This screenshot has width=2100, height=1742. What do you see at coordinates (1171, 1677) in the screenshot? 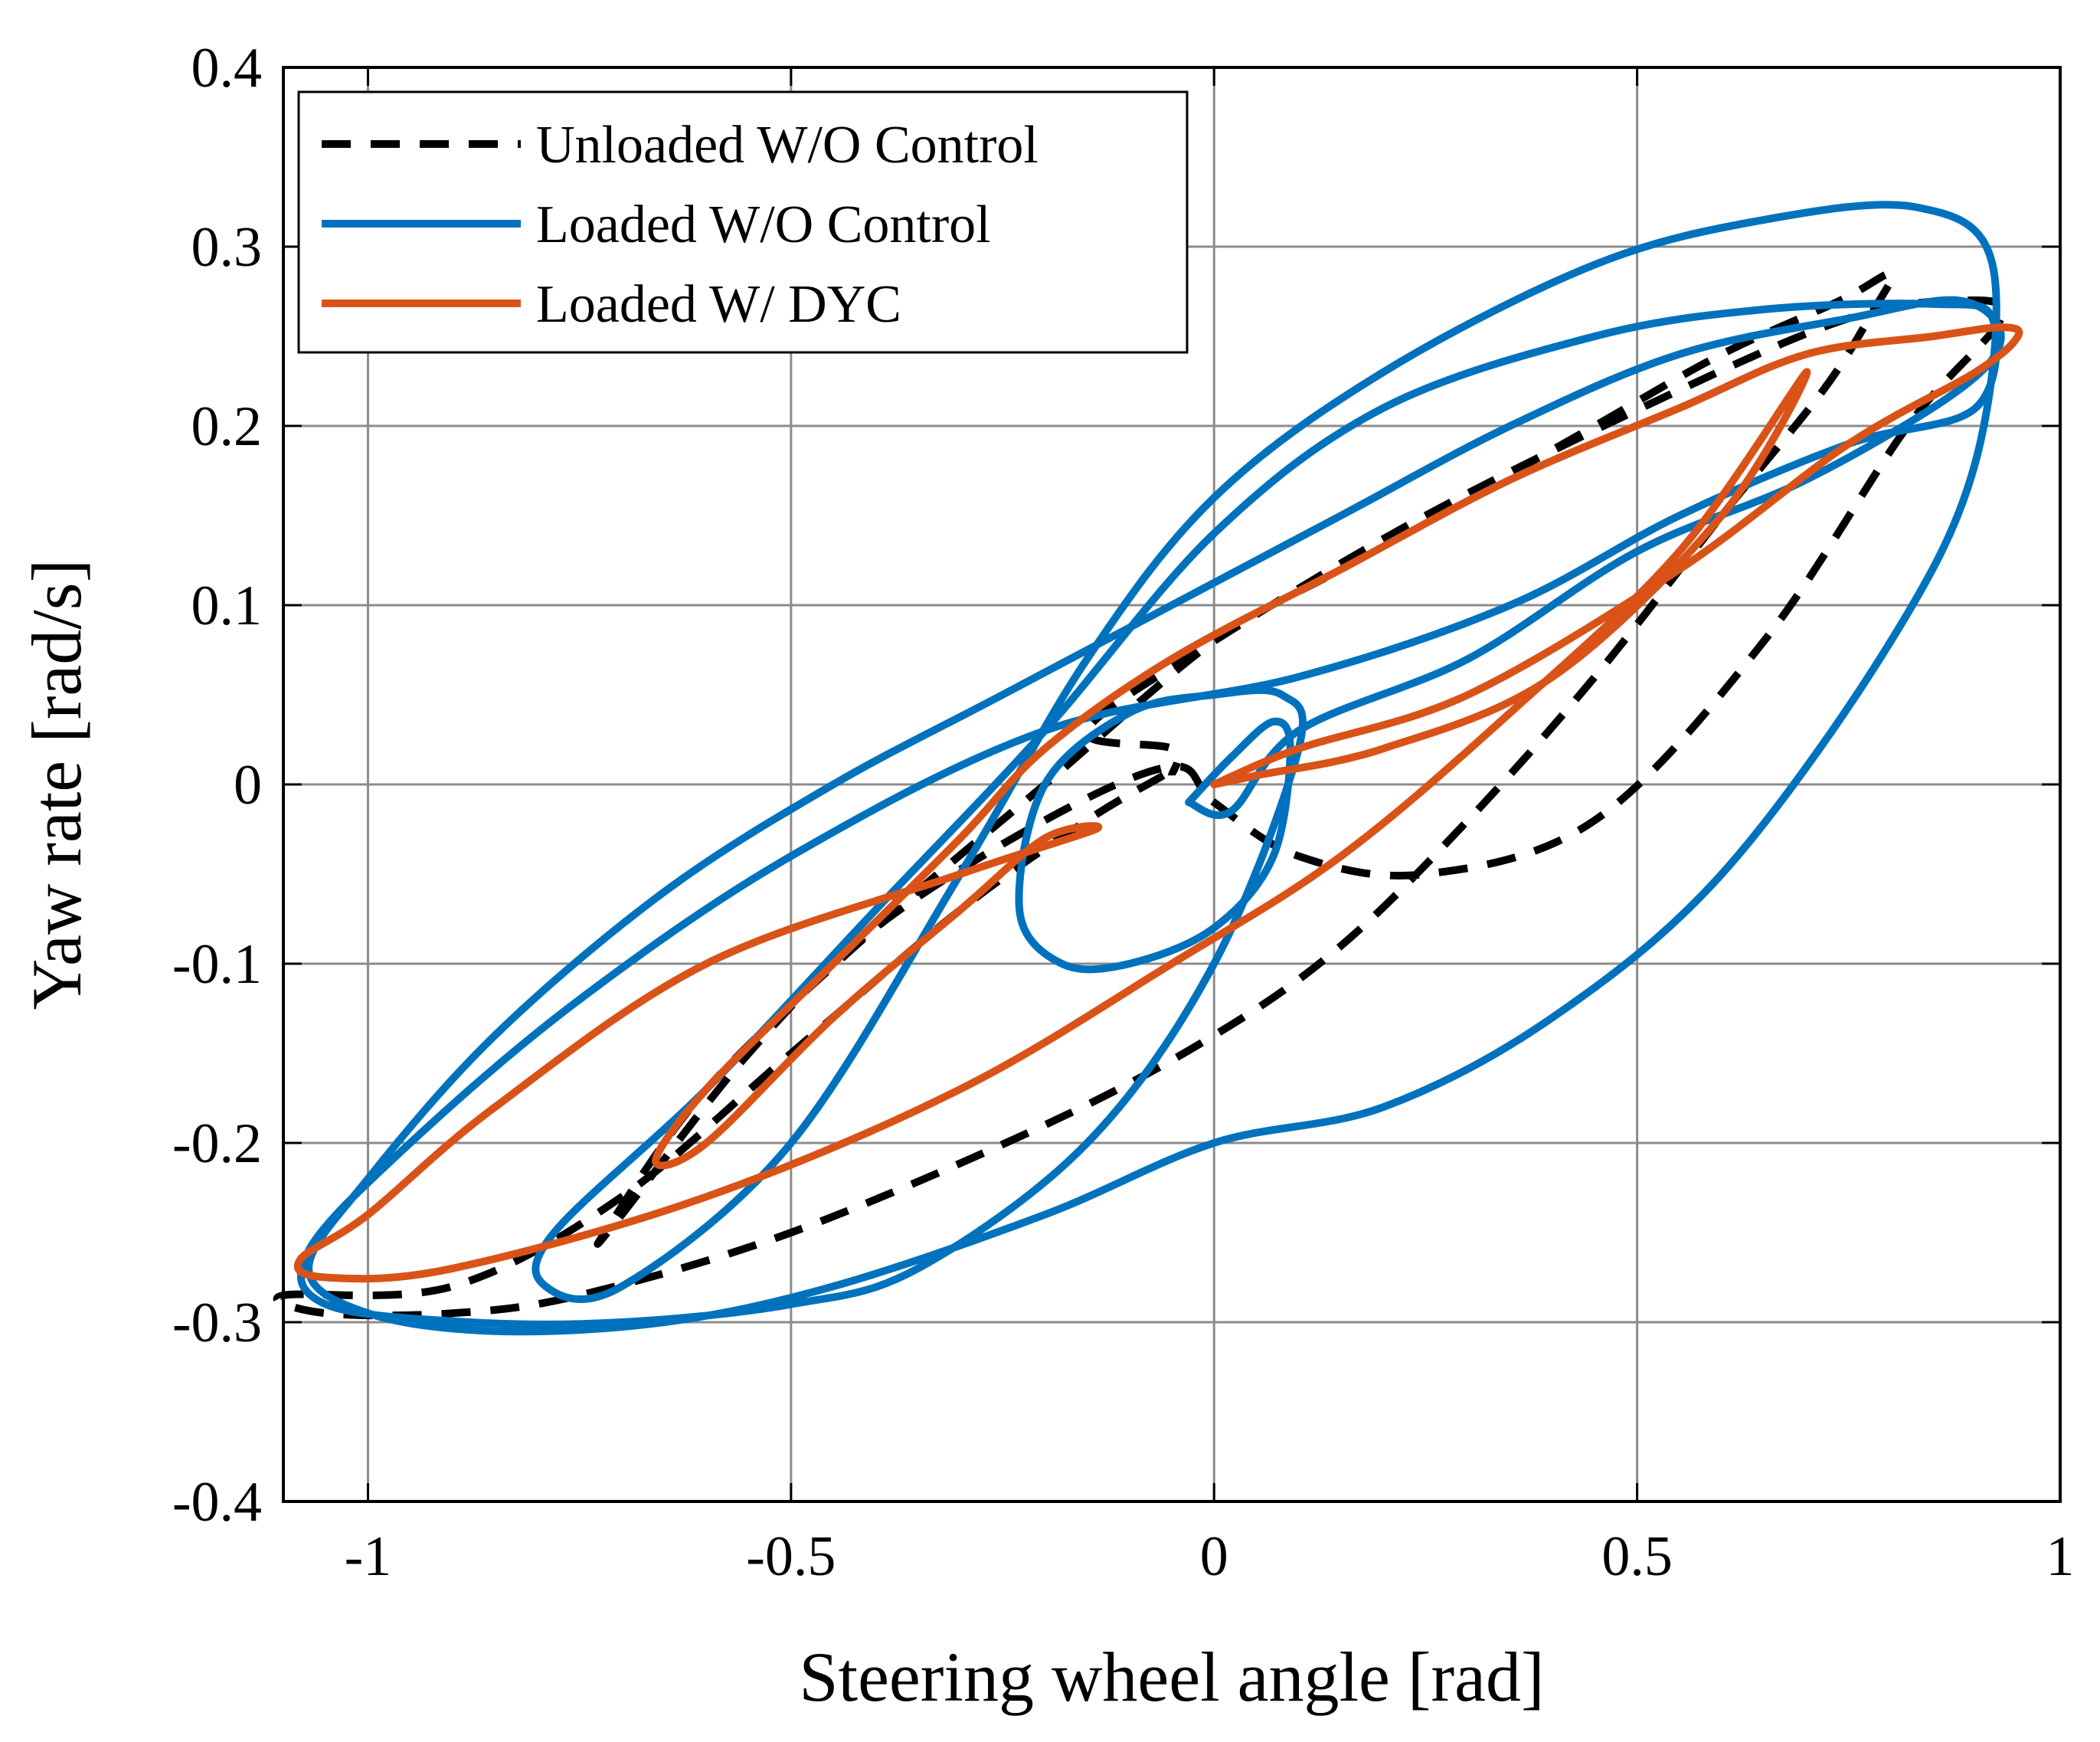
I see `x-axis-label: Steering wheel angle [rad]` at bounding box center [1171, 1677].